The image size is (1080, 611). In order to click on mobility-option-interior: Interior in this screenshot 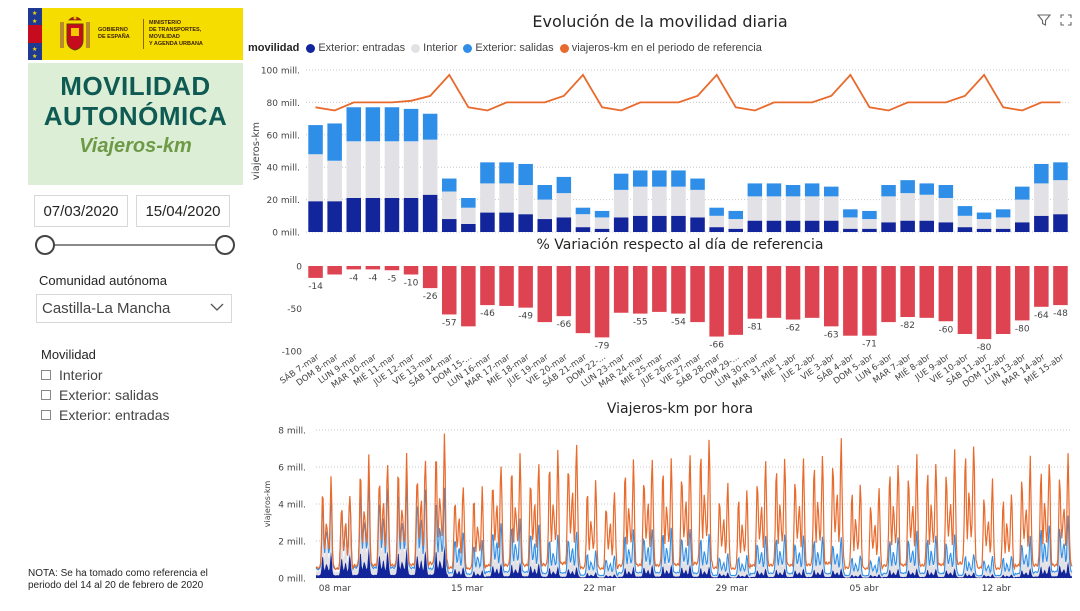, I will do `click(72, 375)`.